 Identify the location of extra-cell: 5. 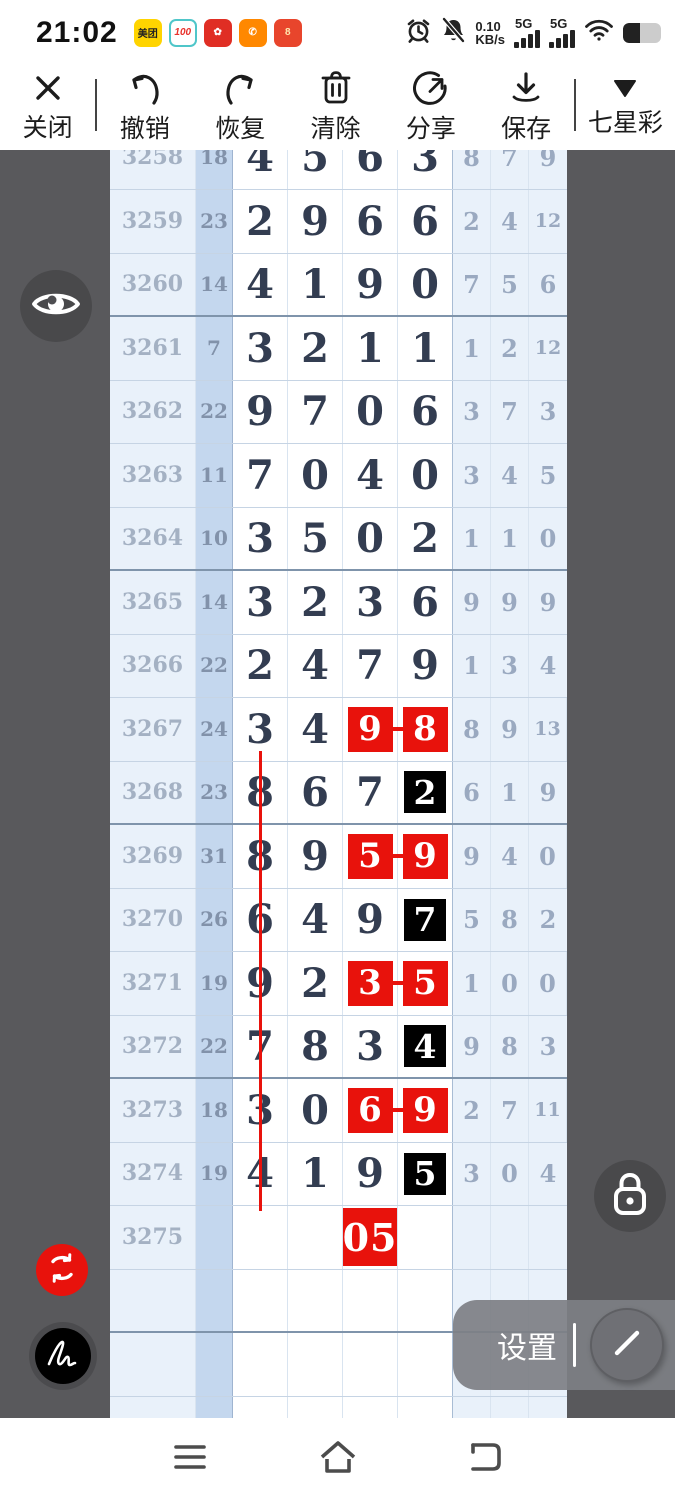
(548, 475).